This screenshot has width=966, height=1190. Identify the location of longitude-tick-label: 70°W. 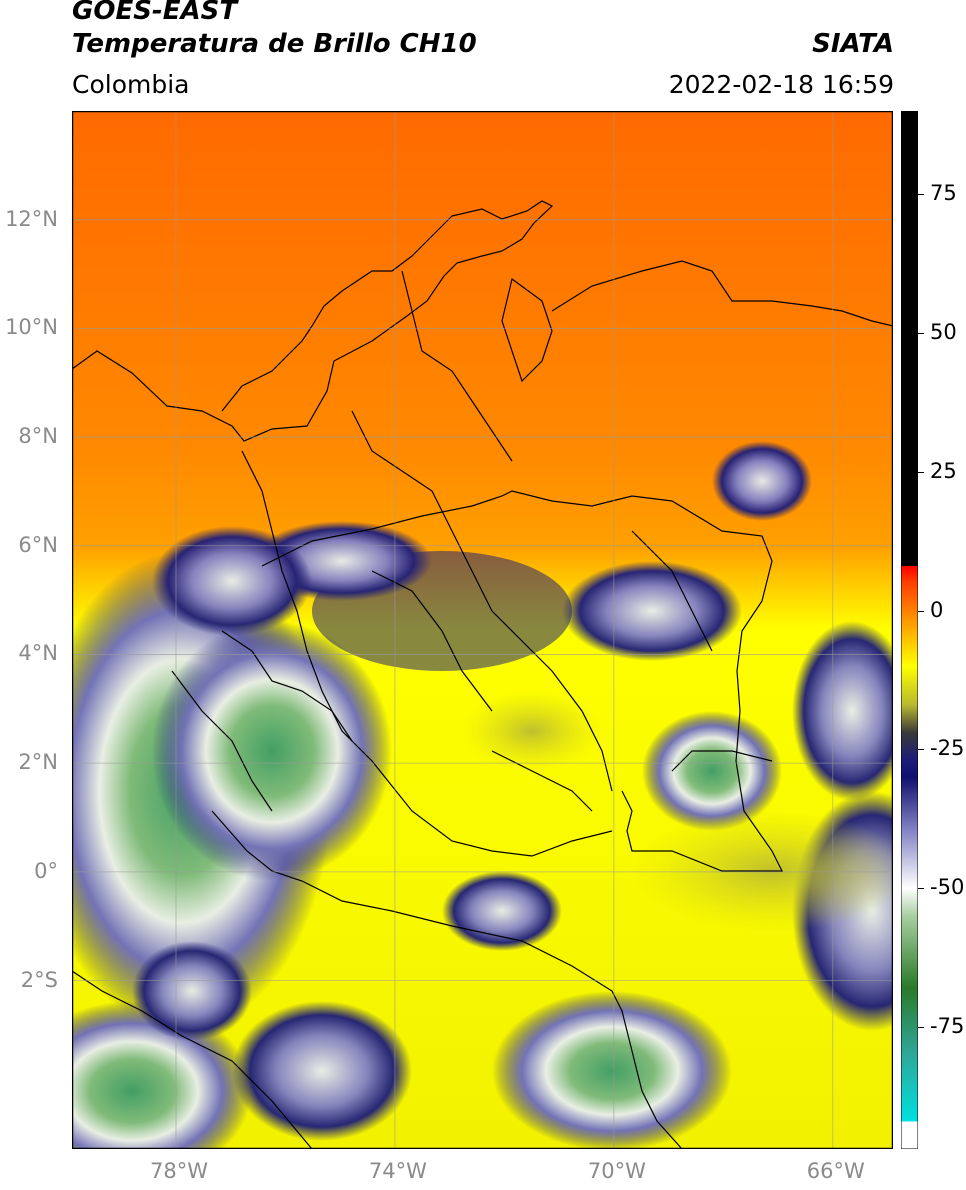
(616, 1171).